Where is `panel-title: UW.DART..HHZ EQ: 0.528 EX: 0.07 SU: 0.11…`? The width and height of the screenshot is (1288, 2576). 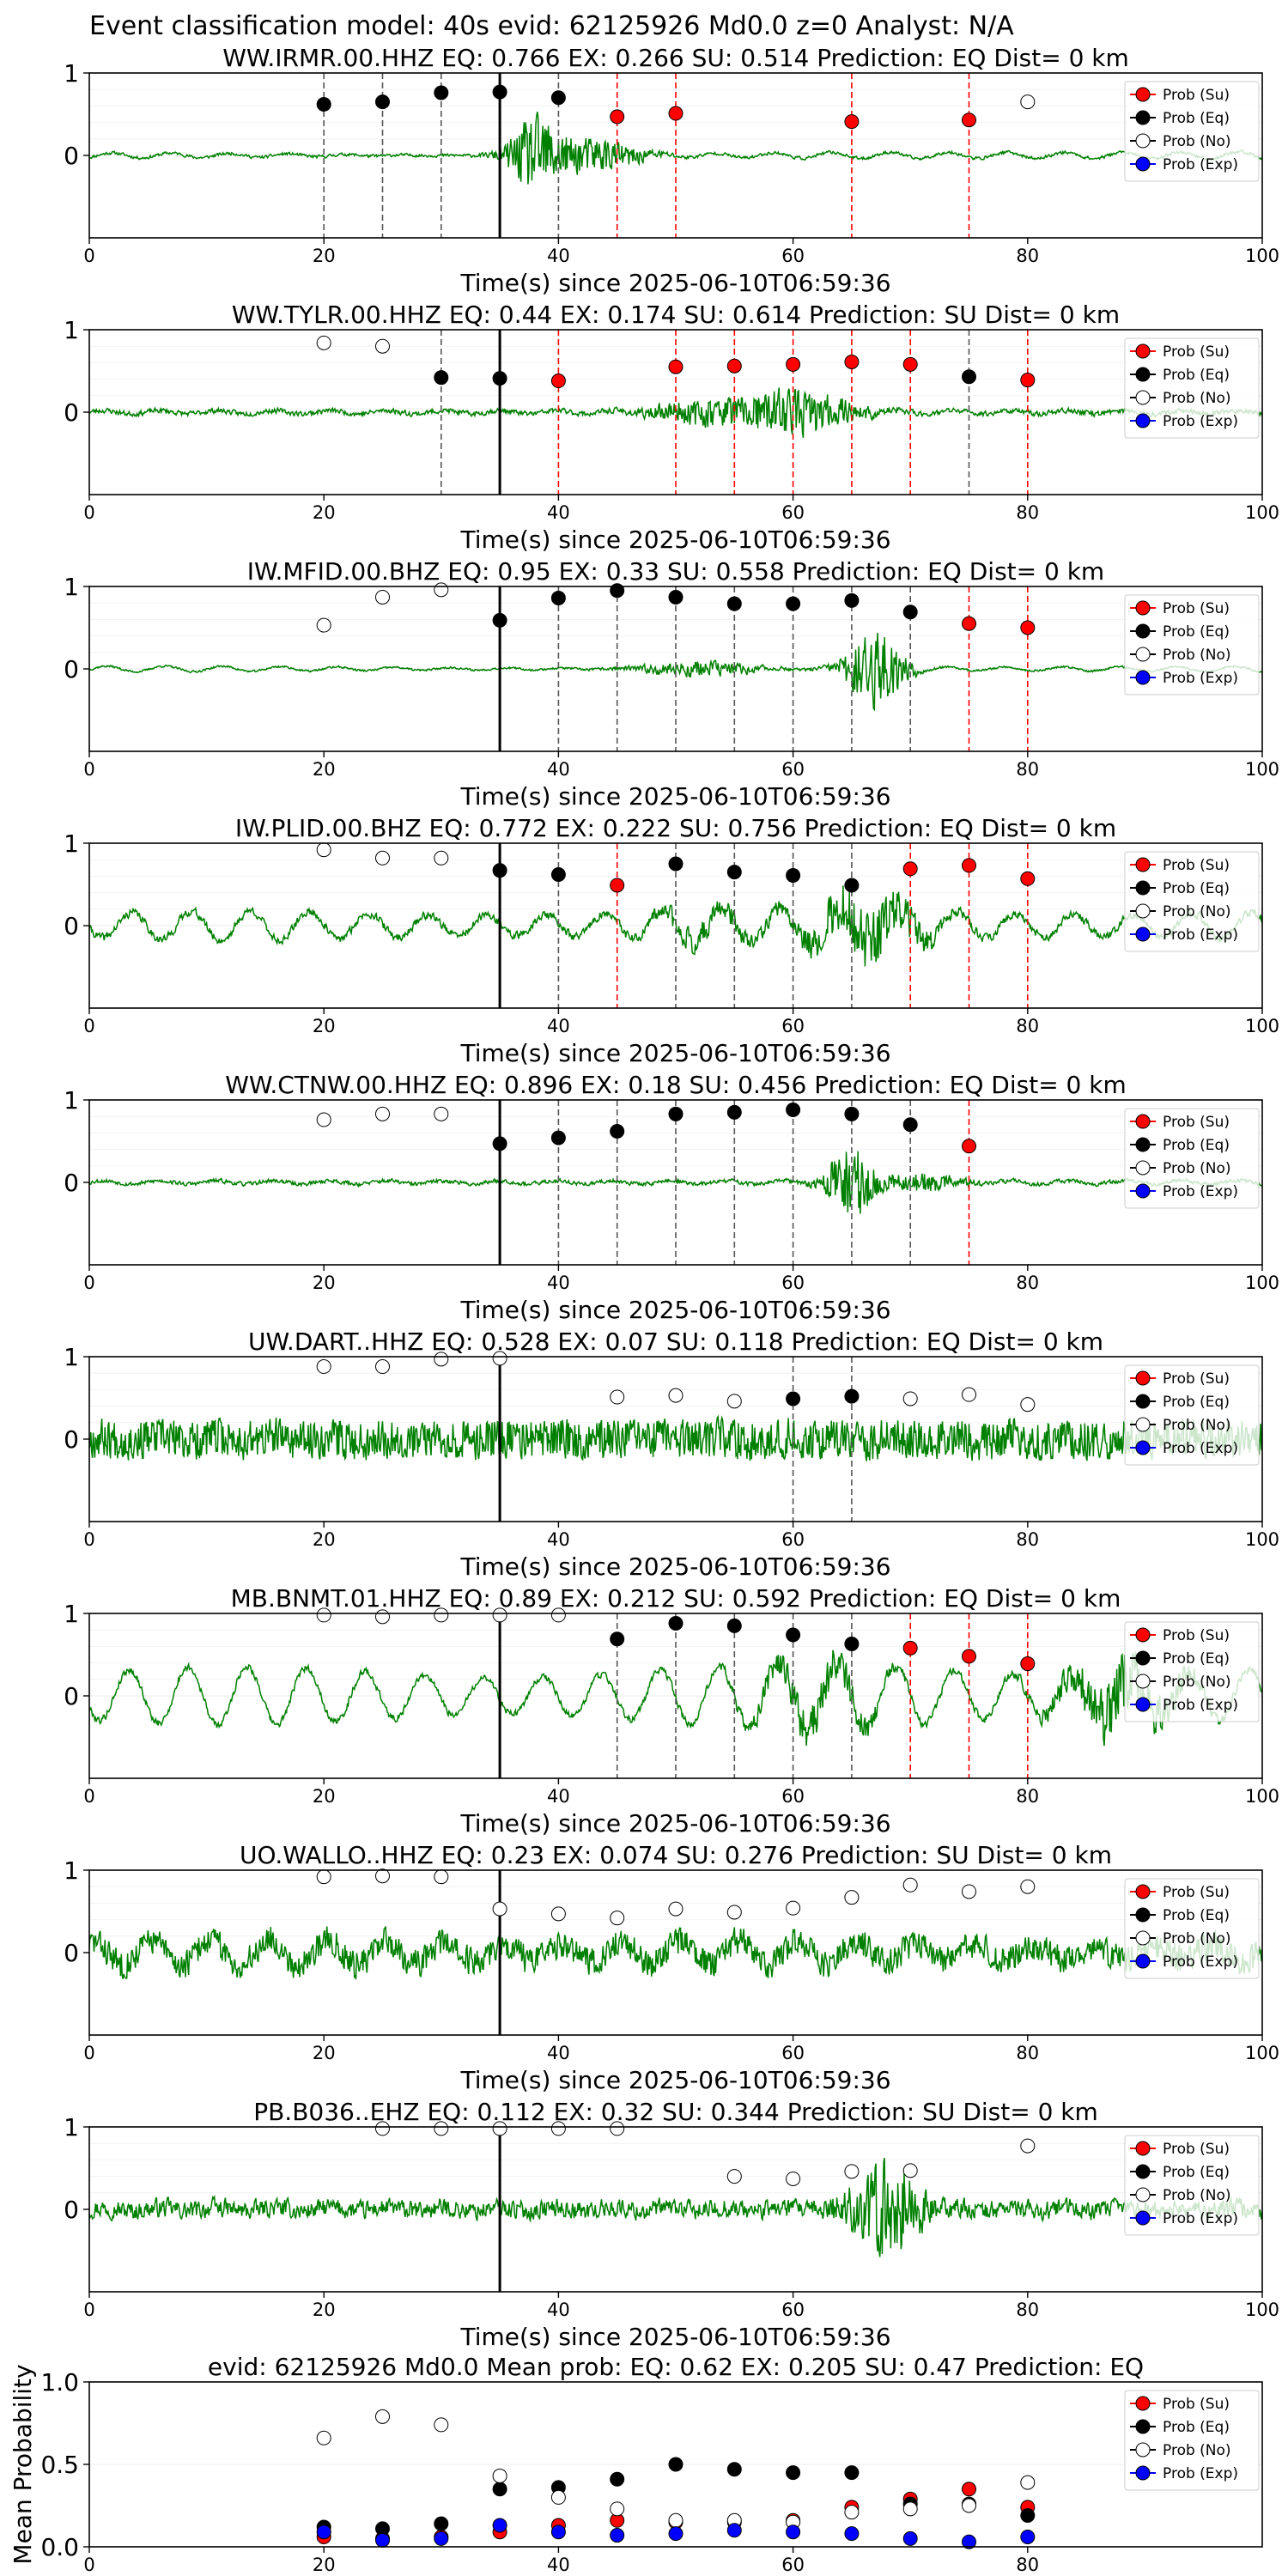 panel-title: UW.DART..HHZ EQ: 0.528 EX: 0.07 SU: 0.11… is located at coordinates (675, 1341).